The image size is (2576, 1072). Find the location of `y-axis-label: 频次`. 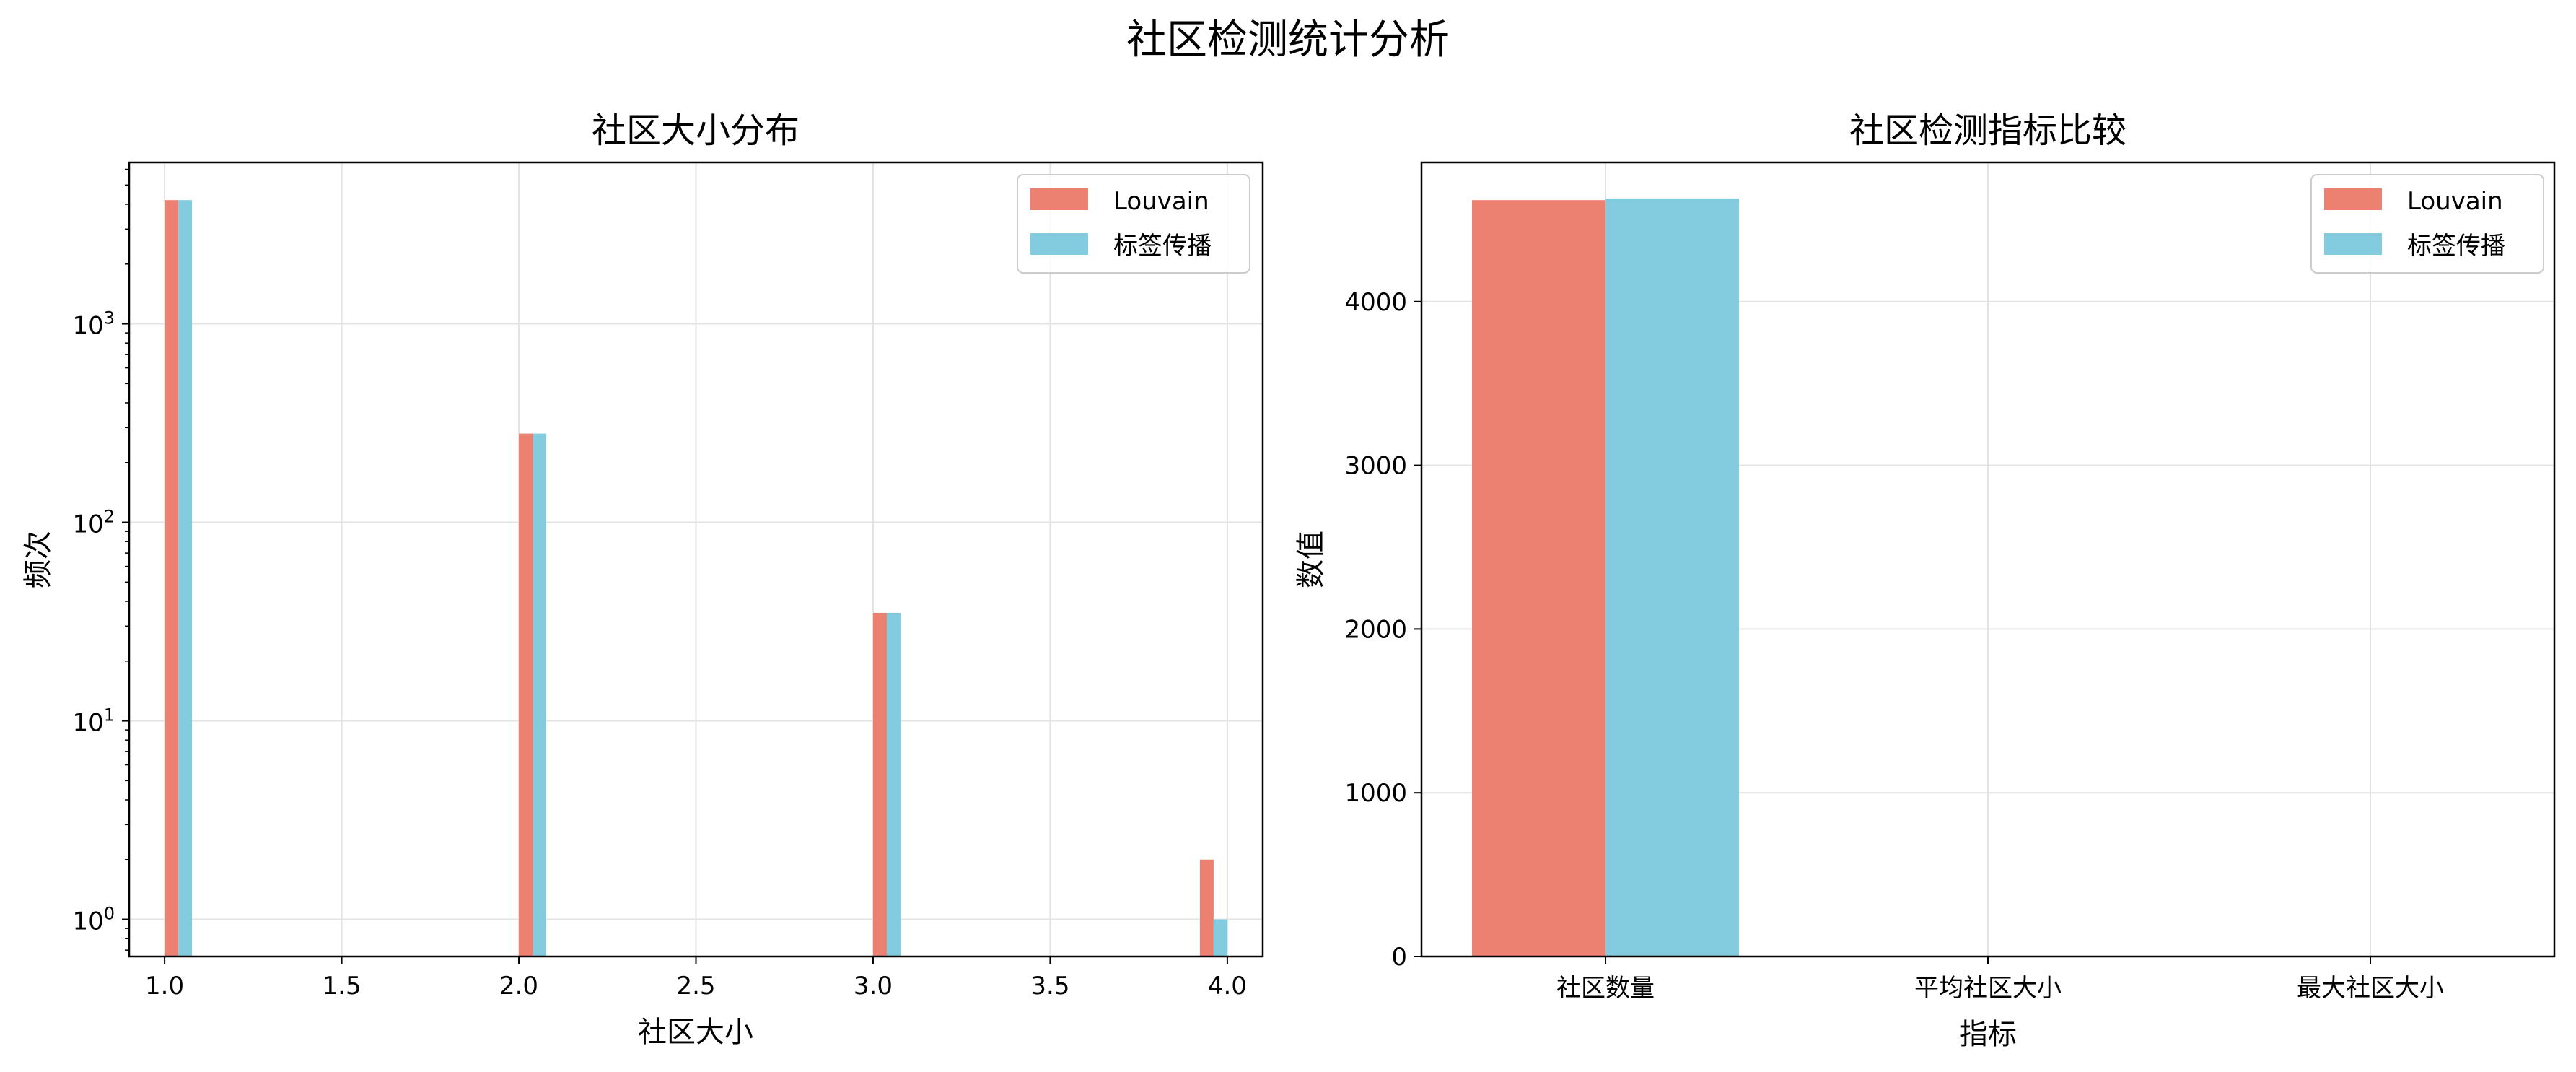

y-axis-label: 频次 is located at coordinates (38, 559).